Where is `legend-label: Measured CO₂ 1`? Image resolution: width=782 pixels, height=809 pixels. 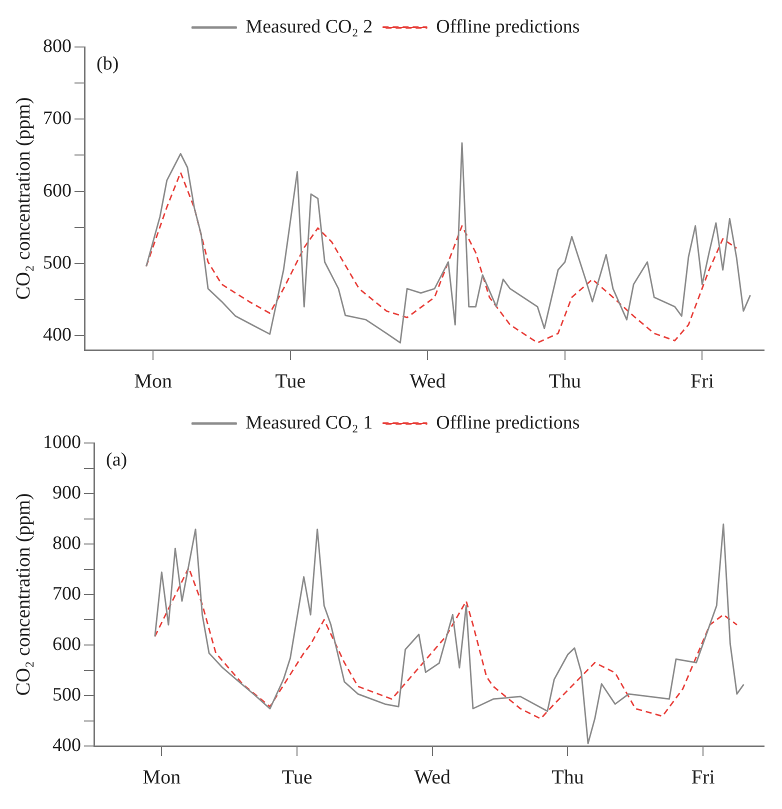
legend-label: Measured CO₂ 1 is located at coordinates (309, 423).